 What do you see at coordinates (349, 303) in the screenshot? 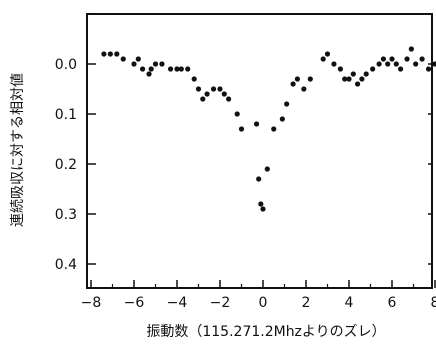
I see `x-tick-label: 4` at bounding box center [349, 303].